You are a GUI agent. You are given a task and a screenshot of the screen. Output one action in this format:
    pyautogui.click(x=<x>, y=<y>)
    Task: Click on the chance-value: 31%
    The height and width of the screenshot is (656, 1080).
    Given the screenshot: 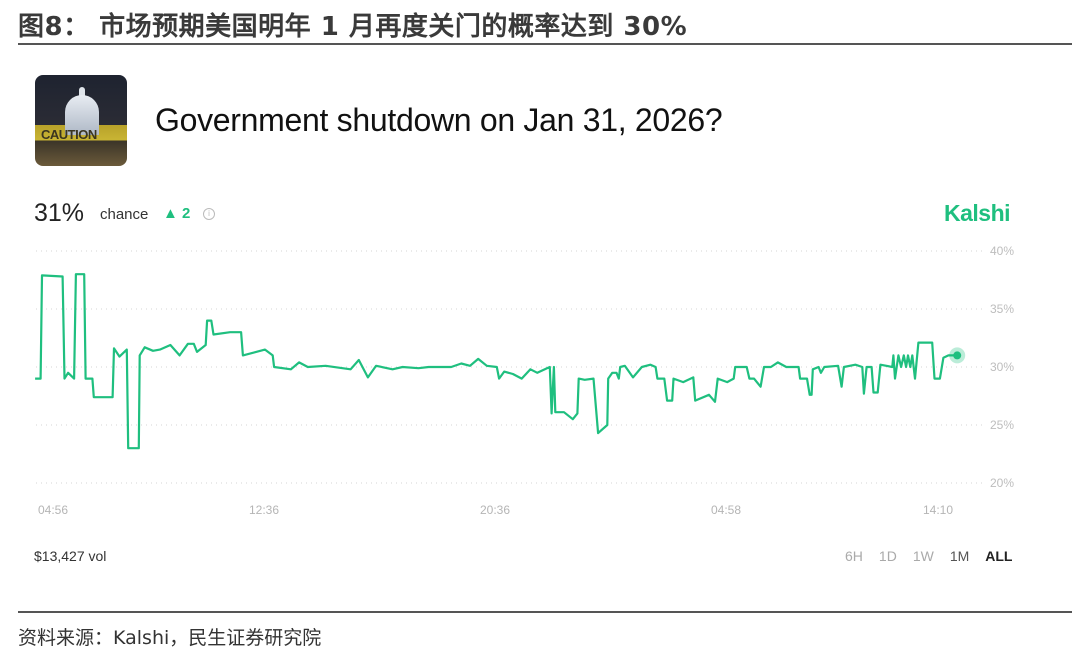 What is the action you would take?
    pyautogui.click(x=59, y=213)
    